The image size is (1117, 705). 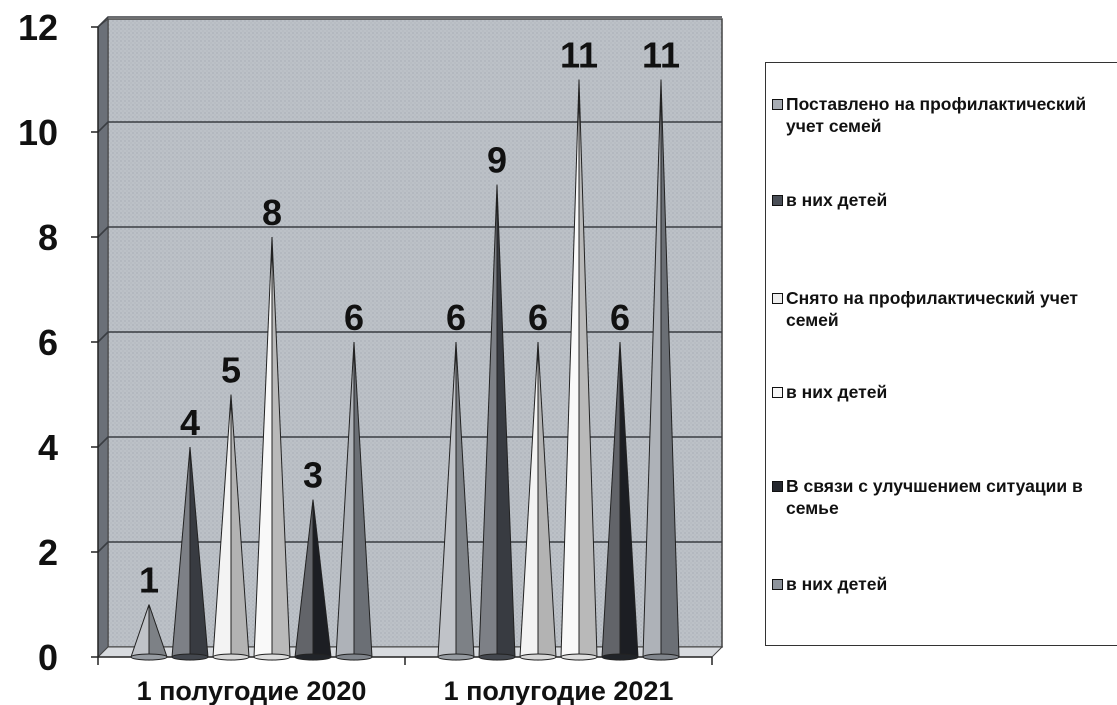 What do you see at coordinates (231, 370) in the screenshot?
I see `data-label: 5` at bounding box center [231, 370].